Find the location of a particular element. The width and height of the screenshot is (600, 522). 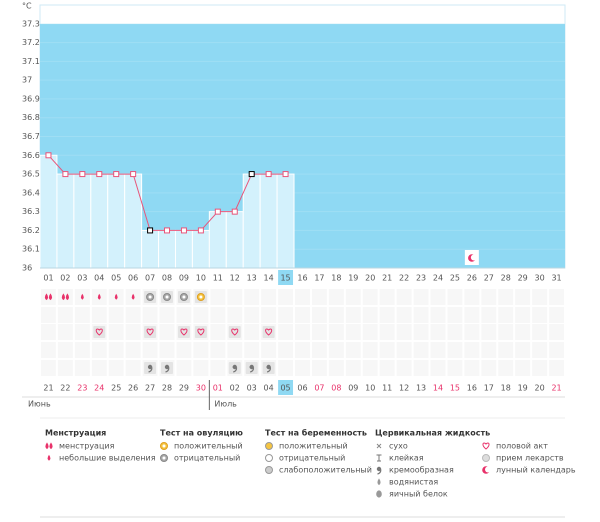

legend-item: отрицательный is located at coordinates (207, 458).